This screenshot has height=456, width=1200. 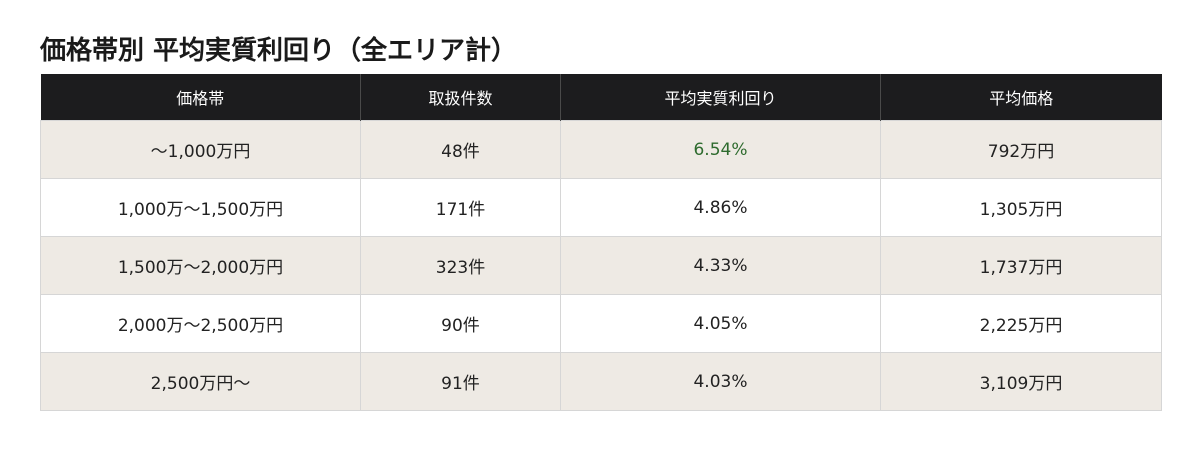 What do you see at coordinates (1021, 97) in the screenshot?
I see `column-header-avg-price: 平均価格` at bounding box center [1021, 97].